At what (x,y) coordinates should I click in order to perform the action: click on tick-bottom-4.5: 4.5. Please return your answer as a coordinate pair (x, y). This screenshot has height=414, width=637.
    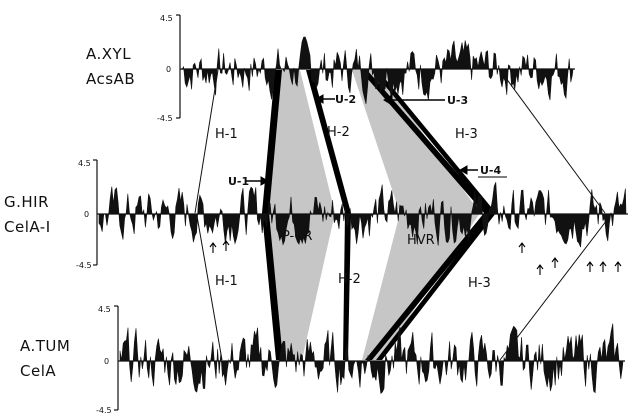
    Looking at the image, I should click on (104, 309).